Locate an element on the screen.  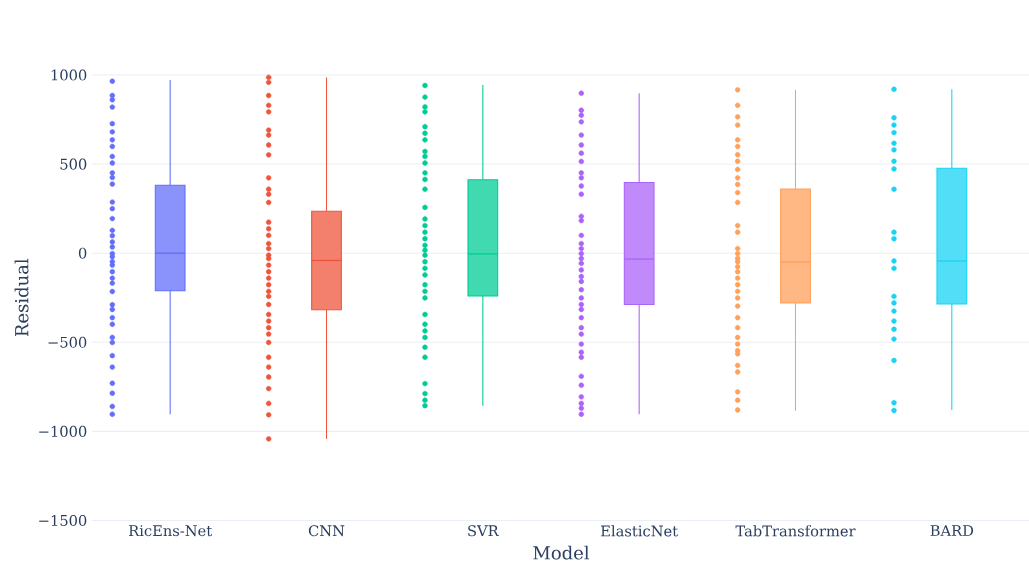
x-tick-label: RicEns-Net is located at coordinates (170, 531).